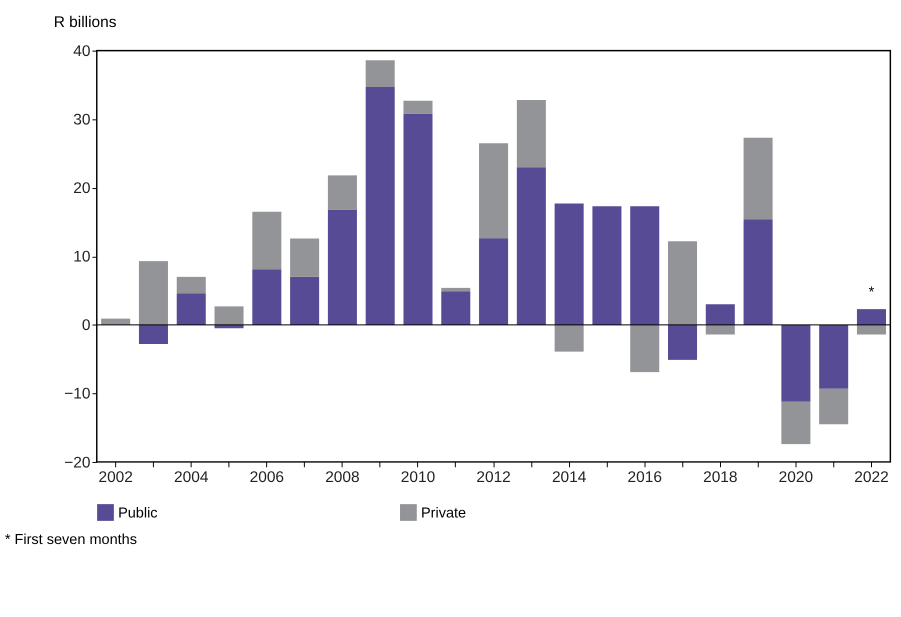 The height and width of the screenshot is (617, 901). Describe the element at coordinates (342, 477) in the screenshot. I see `x-tick-label: 2008` at that location.